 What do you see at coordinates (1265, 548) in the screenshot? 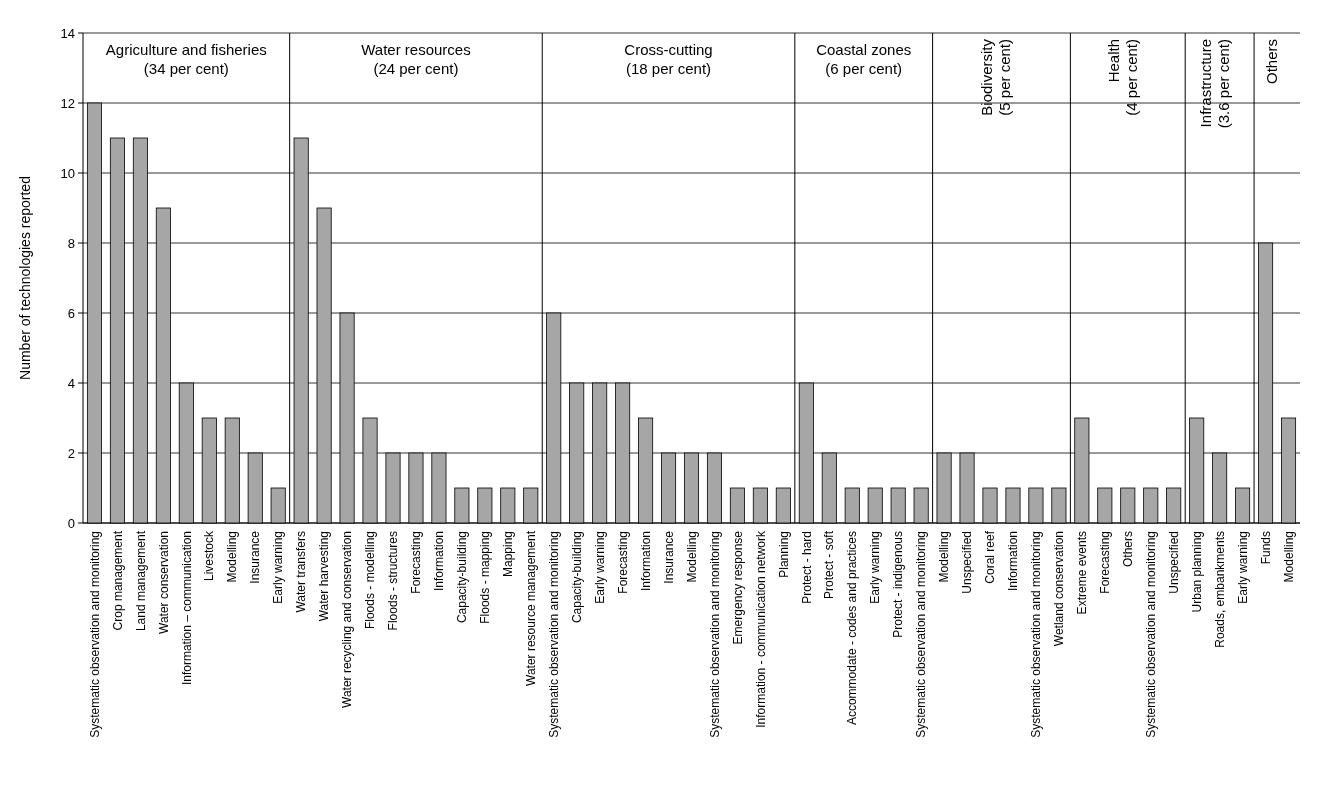
I see `x-tick-label: Funds` at bounding box center [1265, 548].